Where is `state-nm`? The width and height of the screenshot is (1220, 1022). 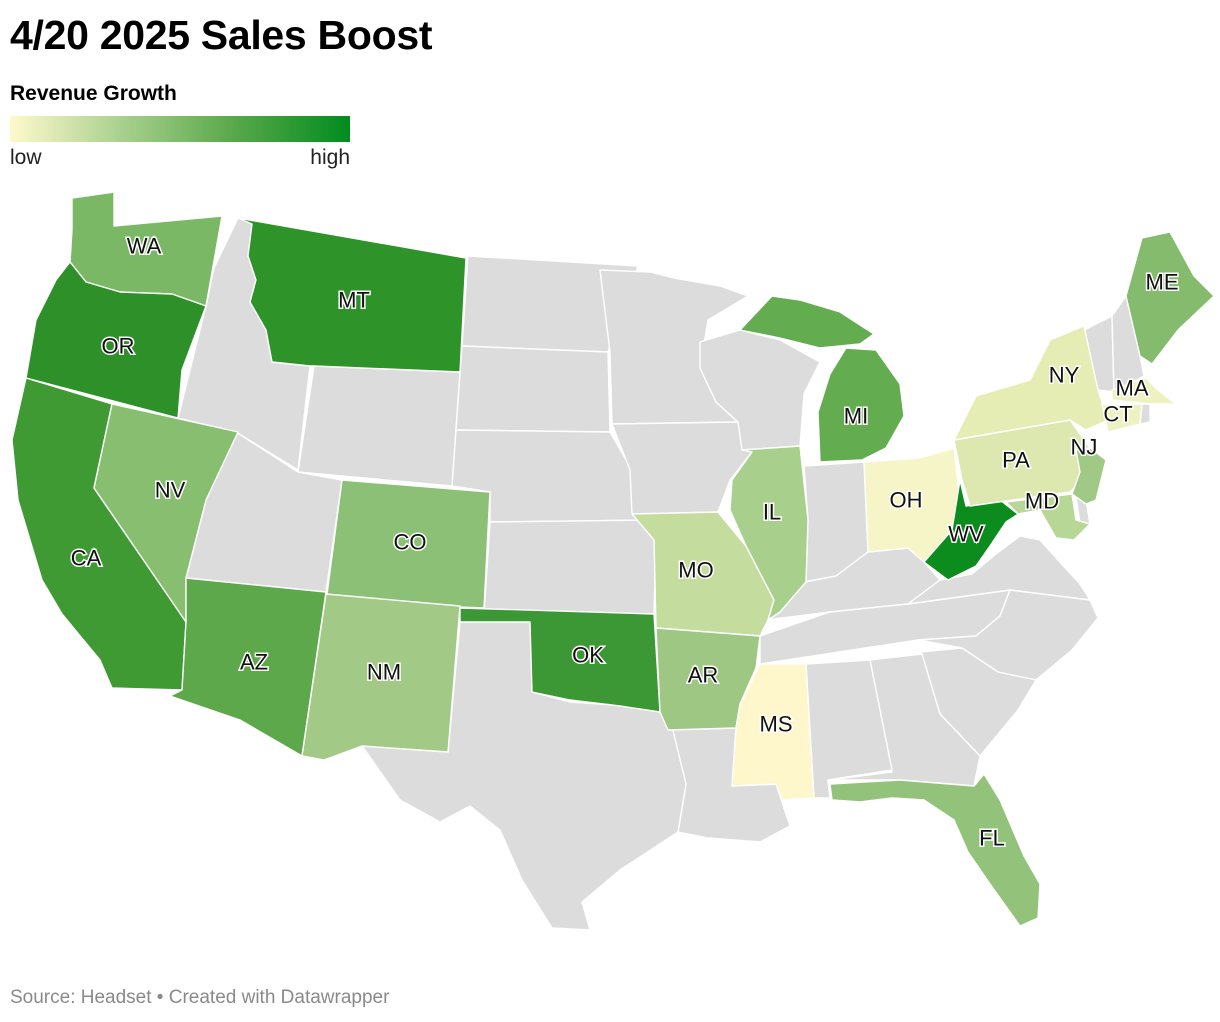 state-nm is located at coordinates (381, 677).